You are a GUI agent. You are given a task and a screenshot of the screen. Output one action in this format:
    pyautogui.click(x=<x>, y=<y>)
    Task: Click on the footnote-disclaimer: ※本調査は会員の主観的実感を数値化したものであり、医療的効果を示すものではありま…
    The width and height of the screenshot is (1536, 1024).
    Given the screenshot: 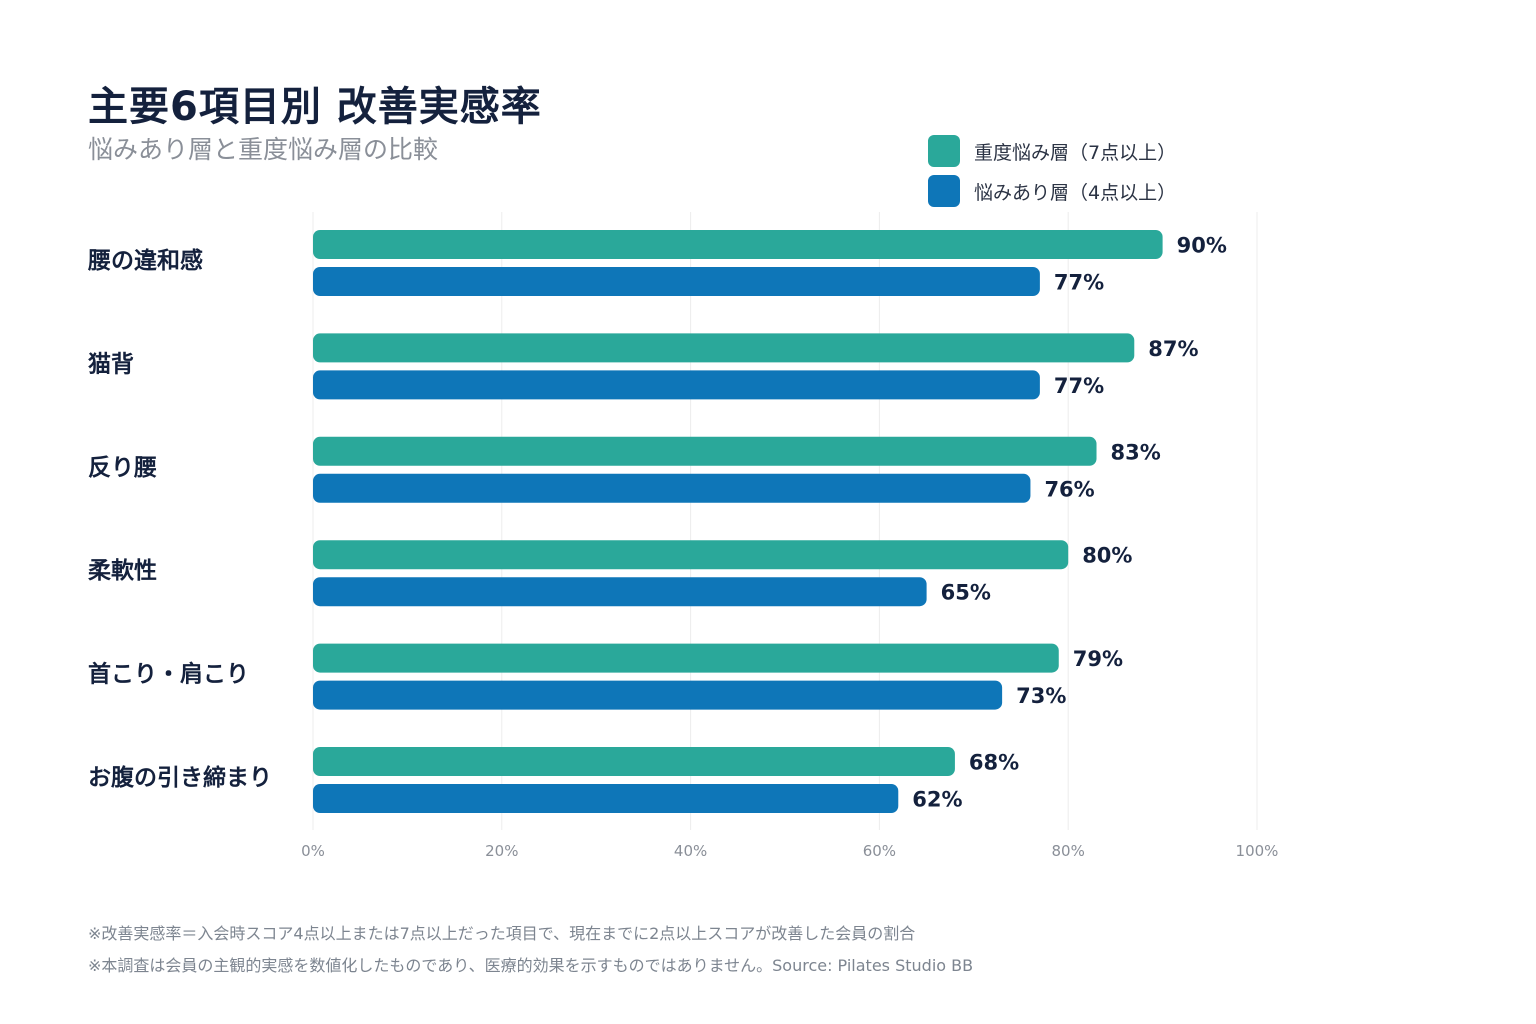 What is the action you would take?
    pyautogui.click(x=531, y=965)
    